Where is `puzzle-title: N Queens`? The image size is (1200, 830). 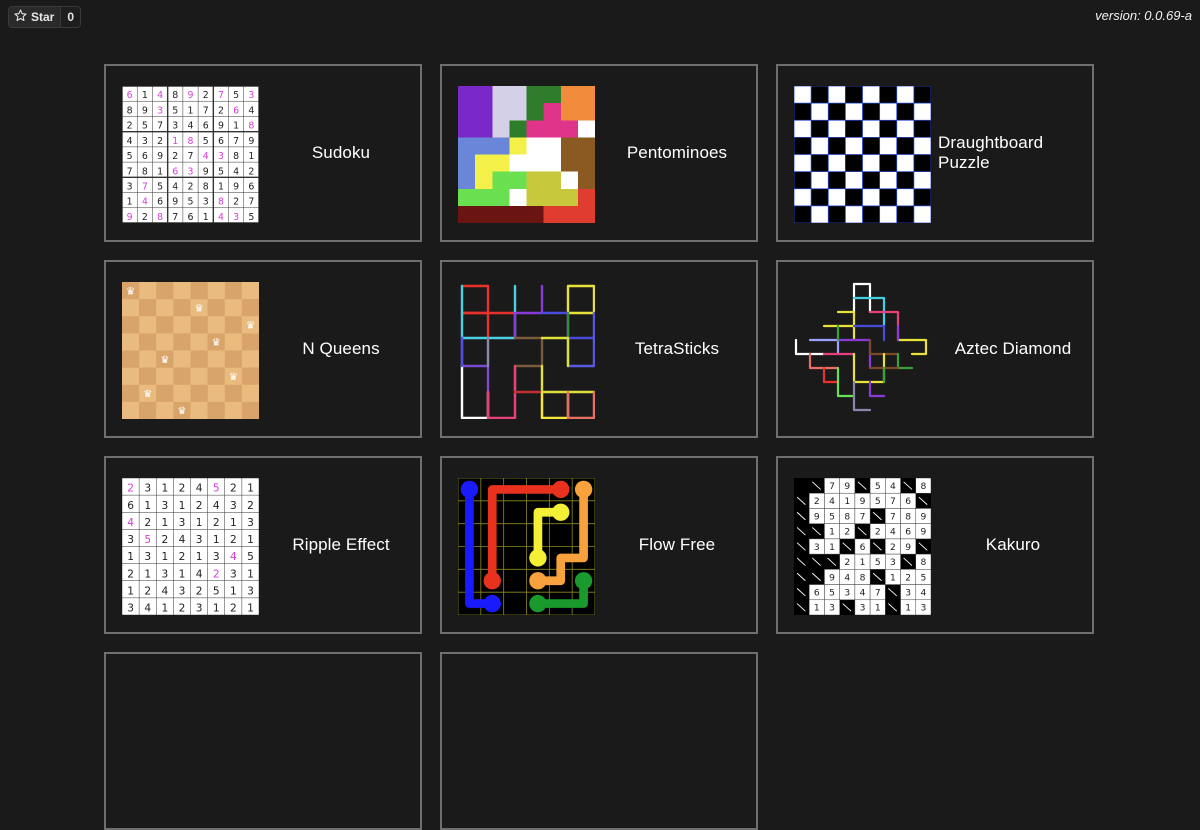
puzzle-title: N Queens is located at coordinates (341, 348).